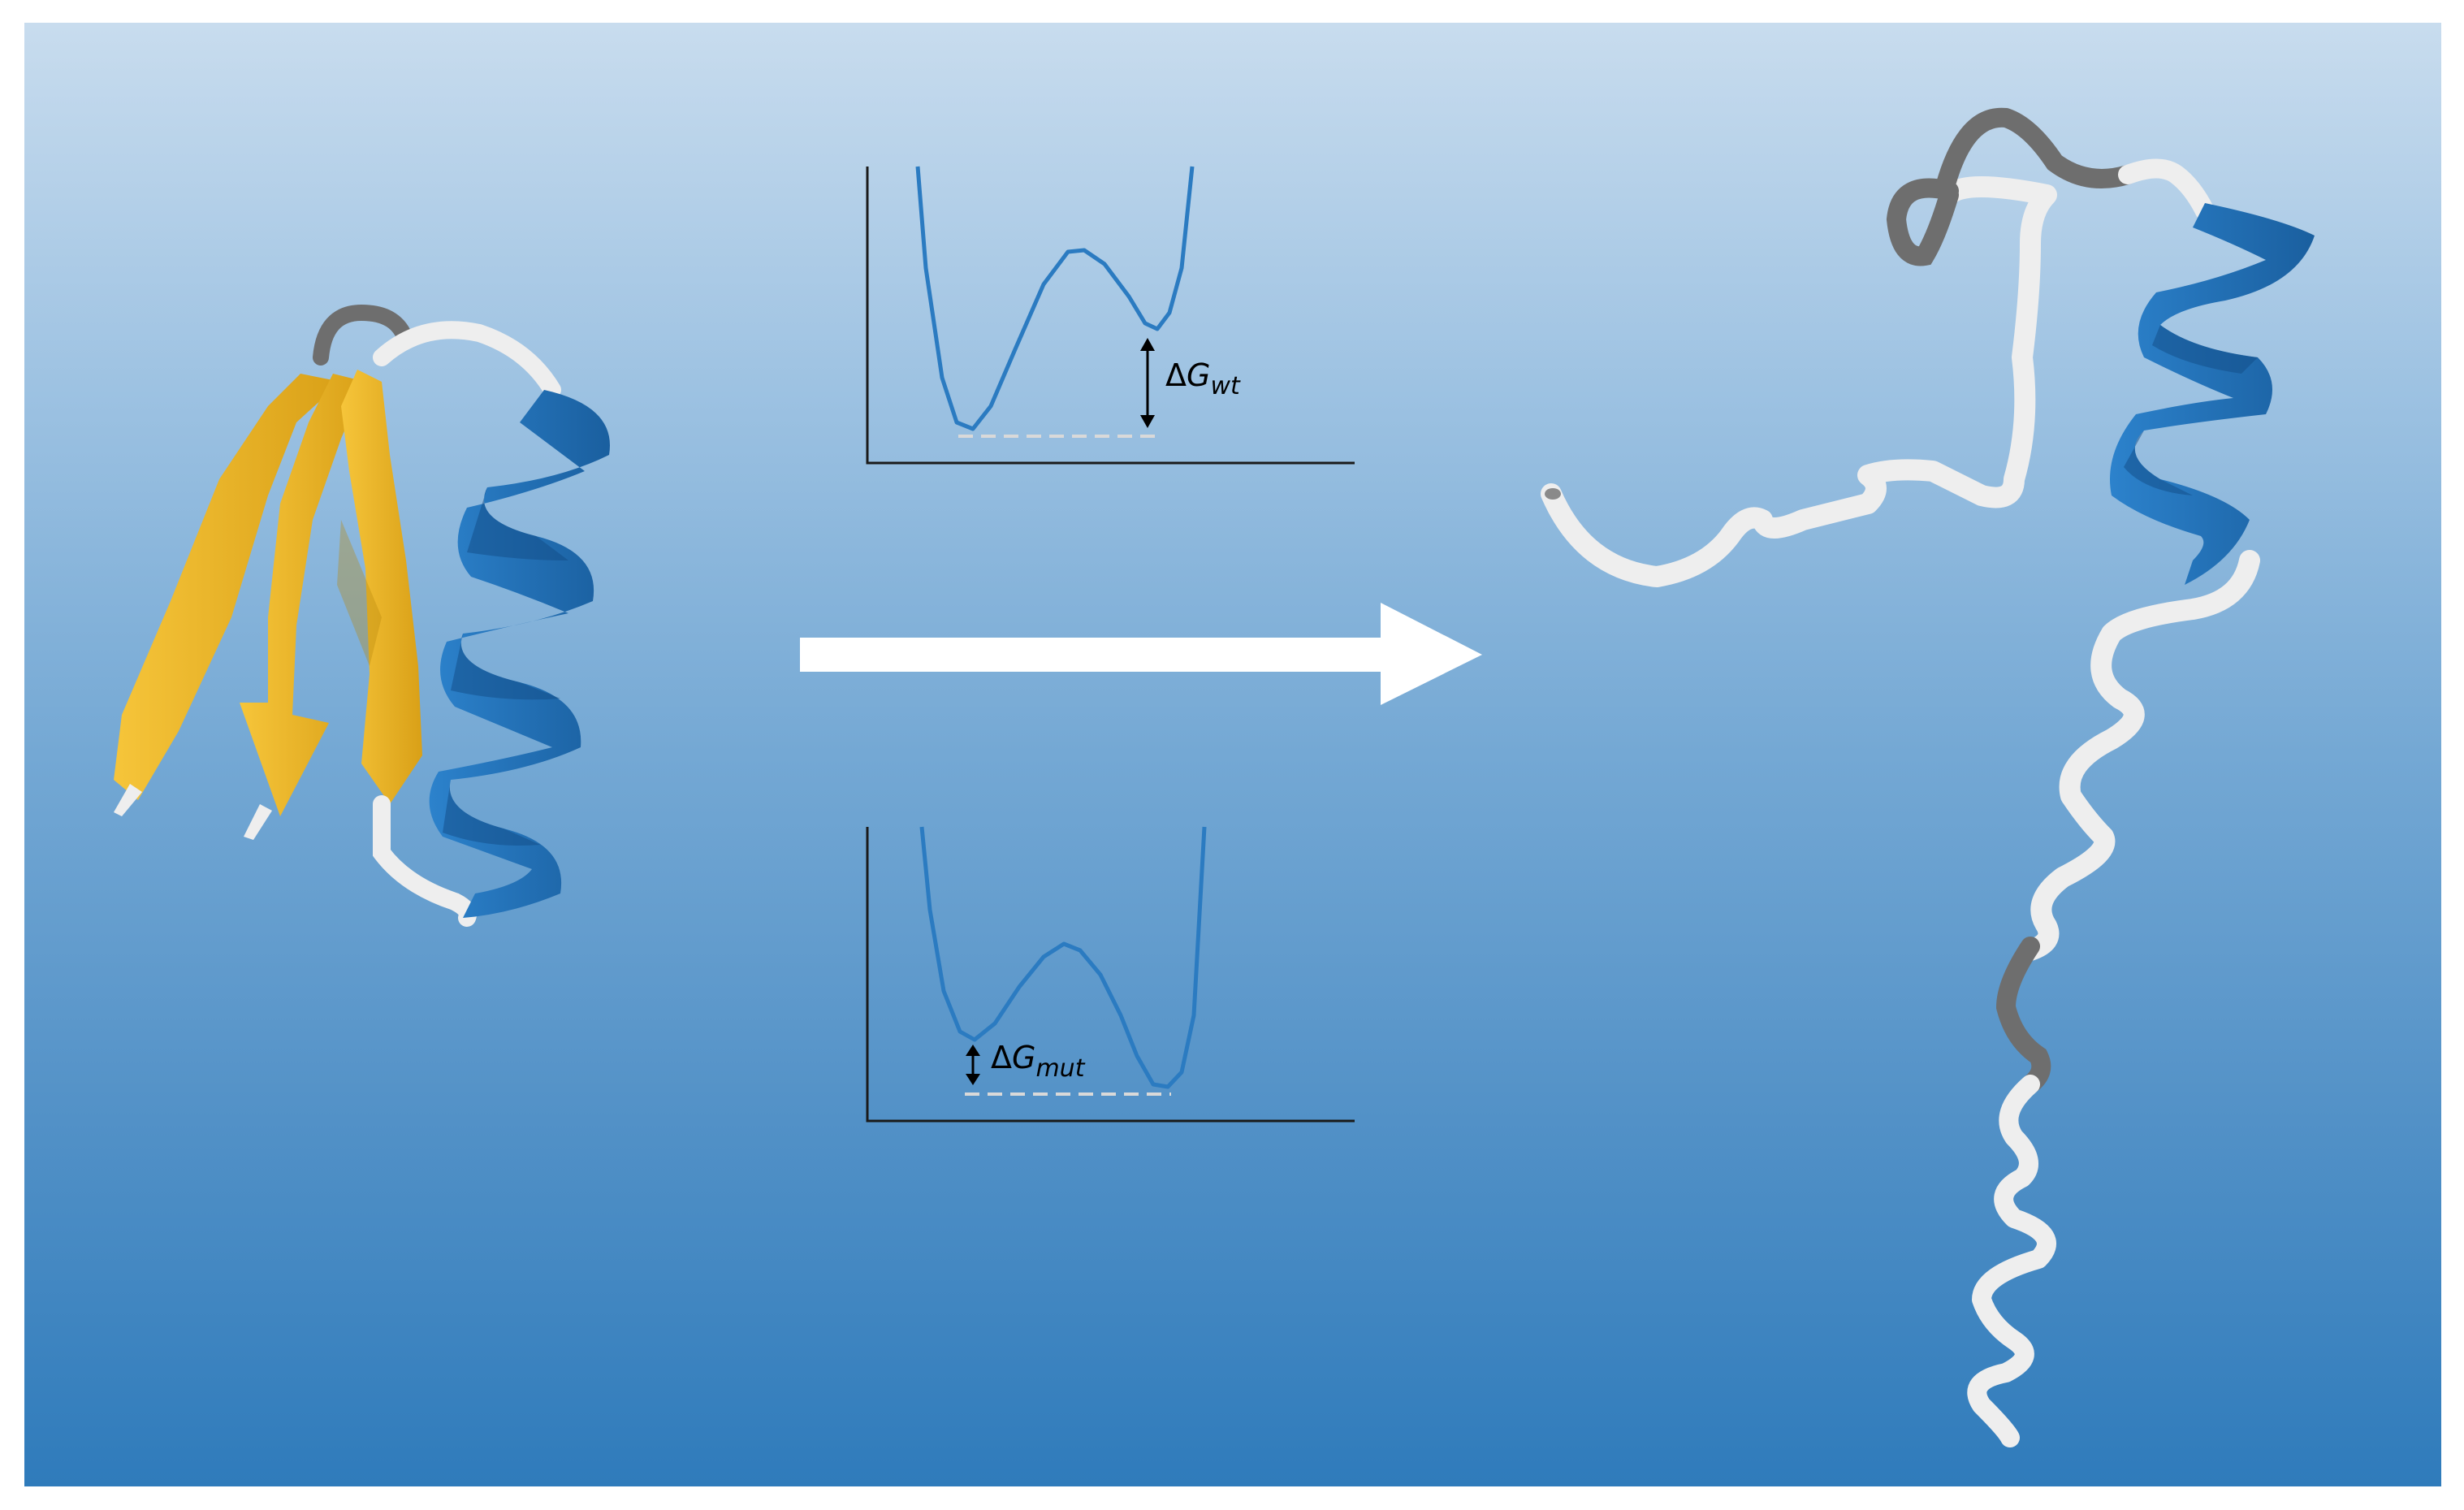  I want to click on label-subscript: mut, so click(1060, 1068).